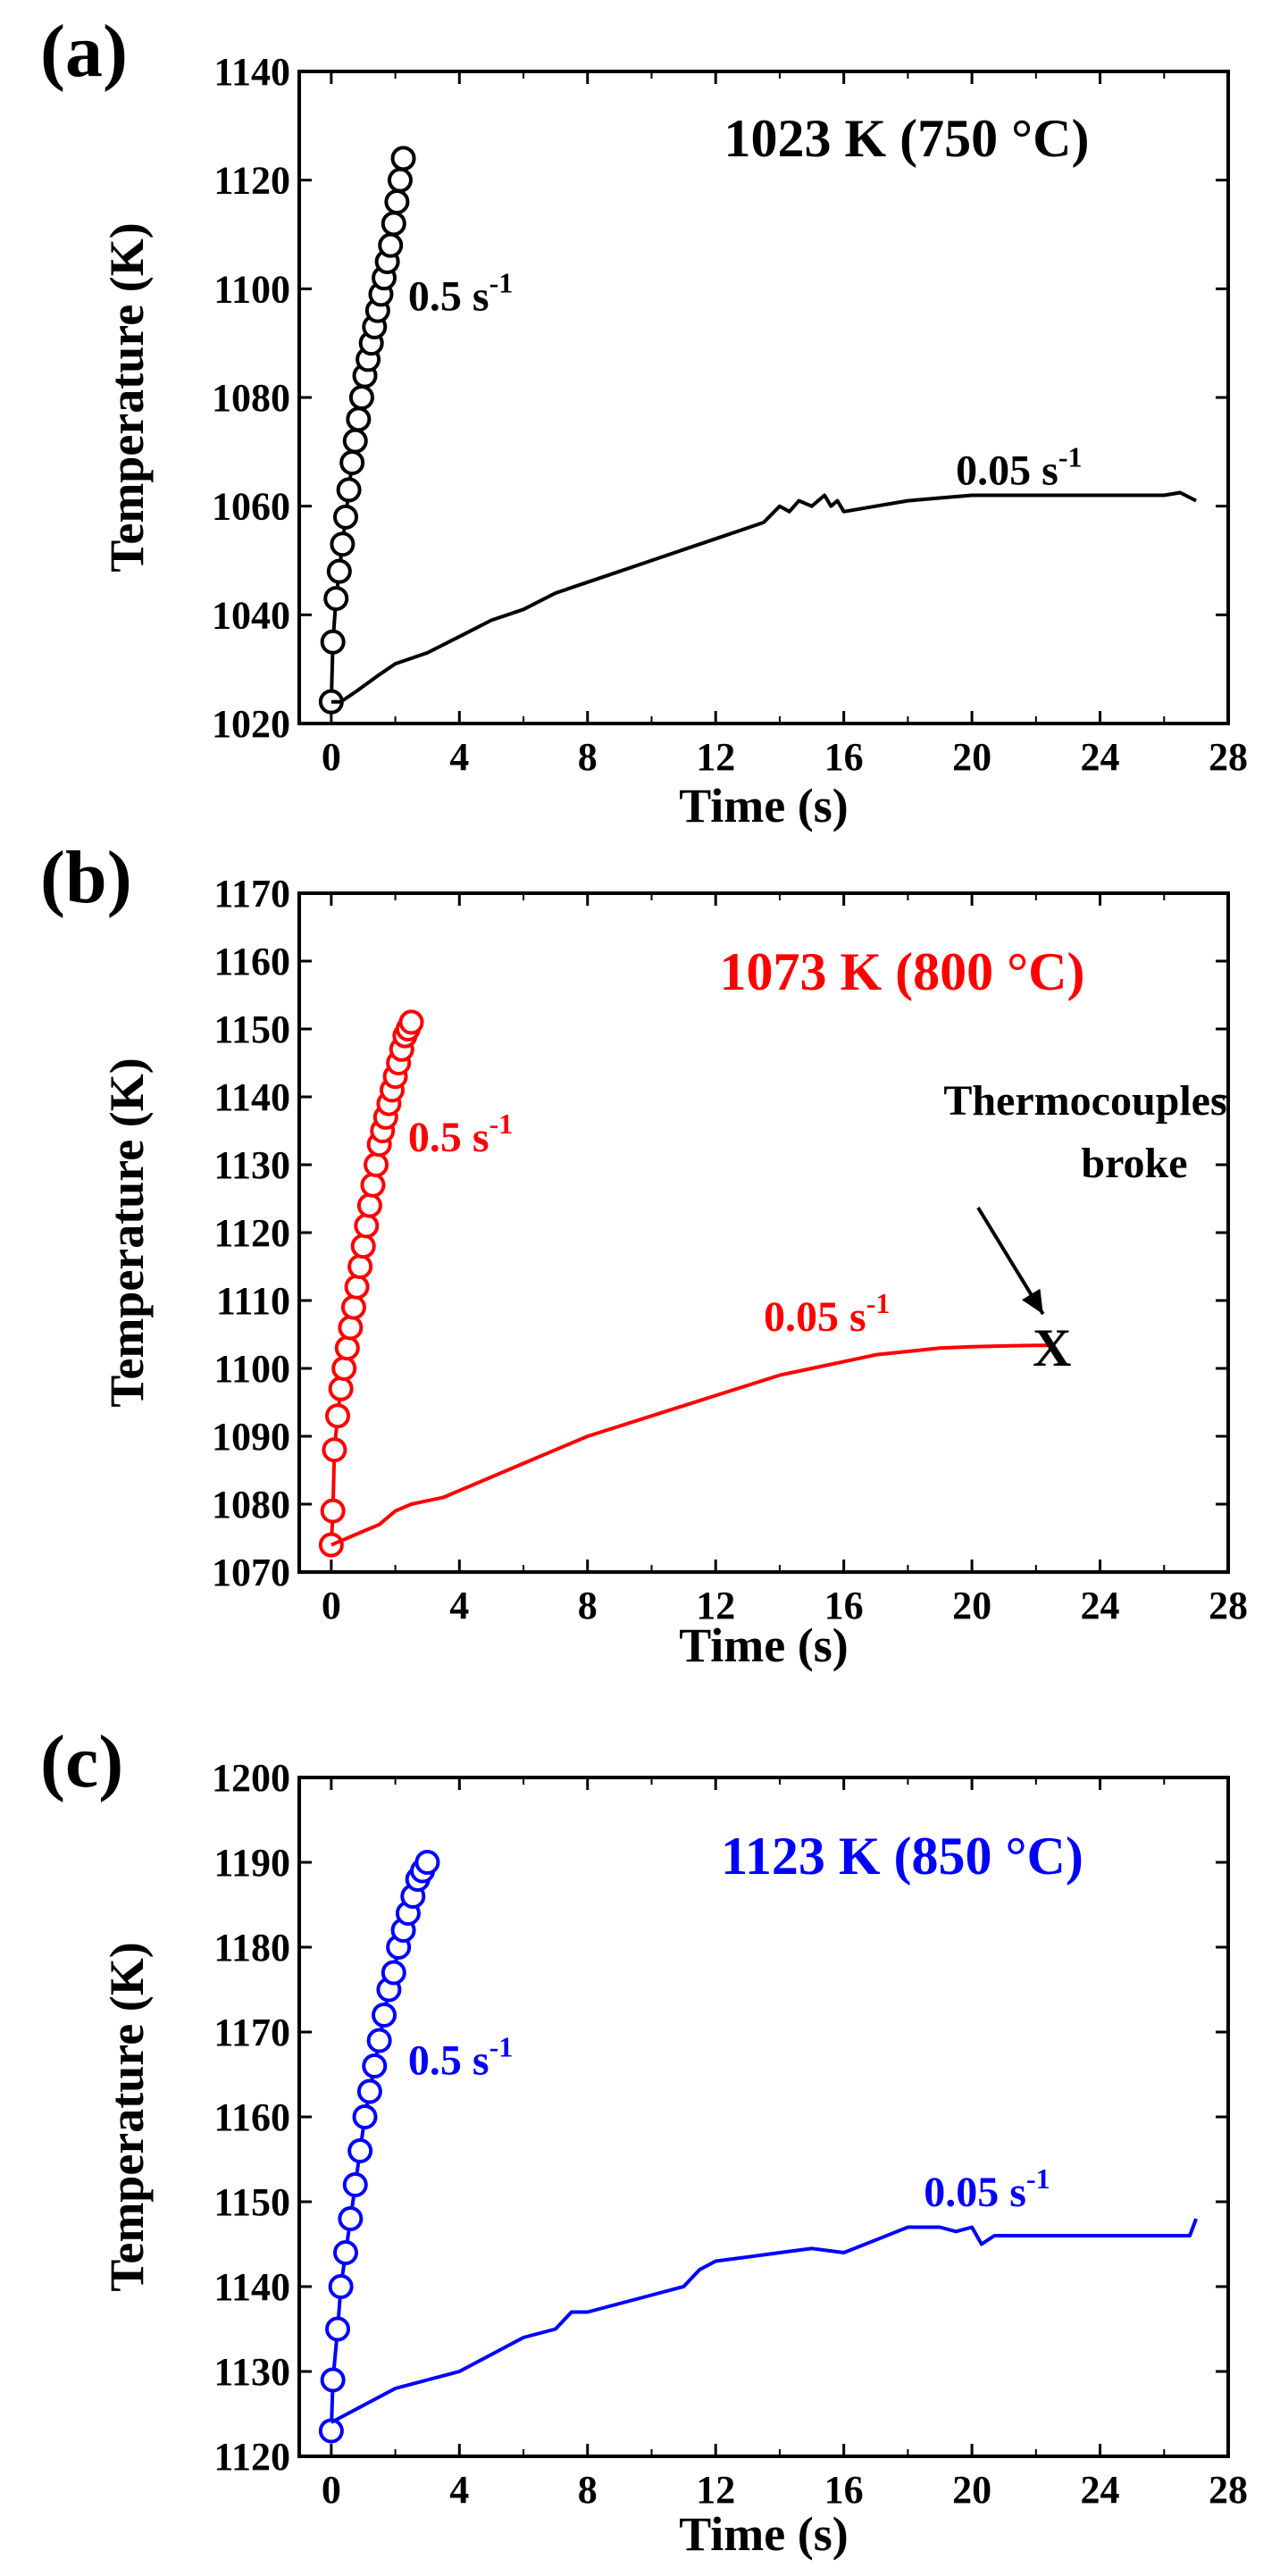 This screenshot has width=1280, height=2576. I want to click on y-tick-label: 1110, so click(253, 1301).